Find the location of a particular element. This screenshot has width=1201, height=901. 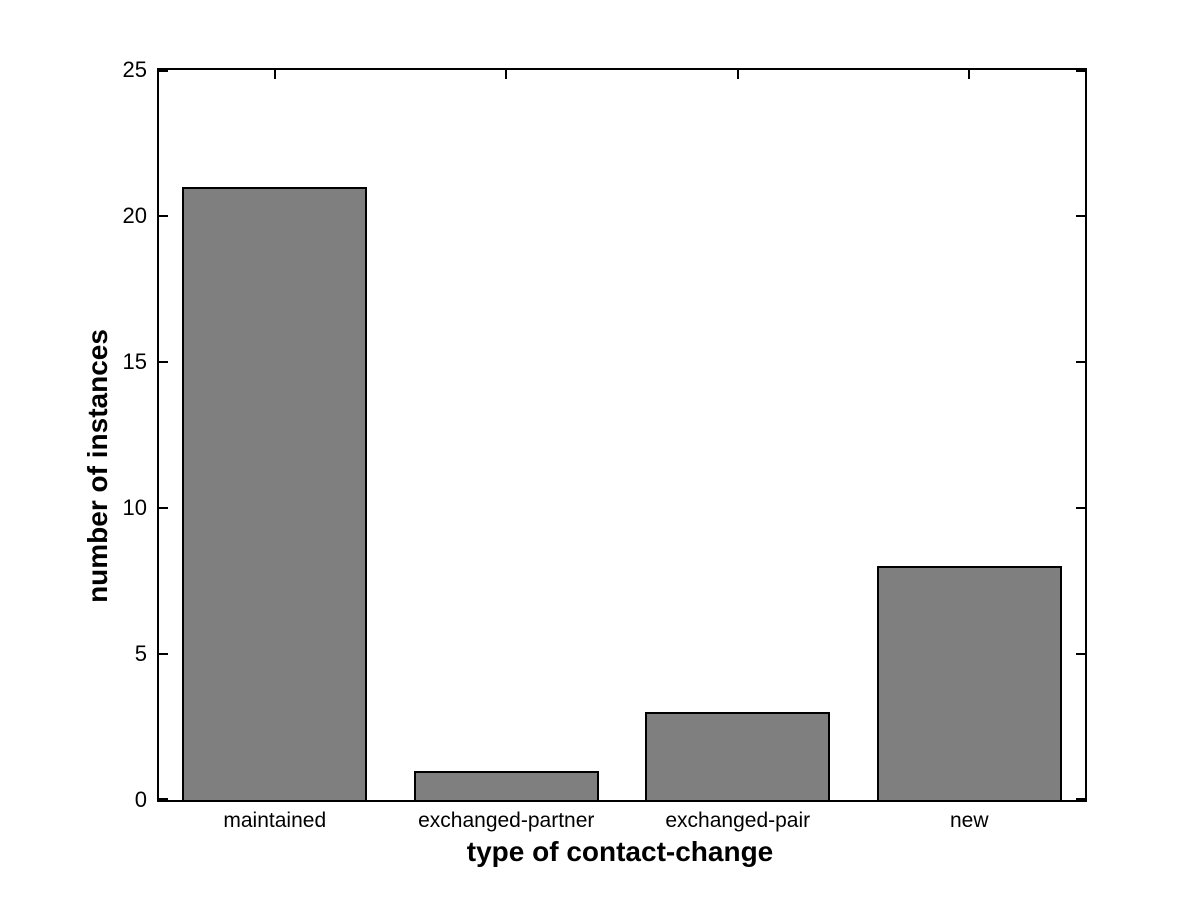

y-tick-label-20: 20 is located at coordinates (134, 215).